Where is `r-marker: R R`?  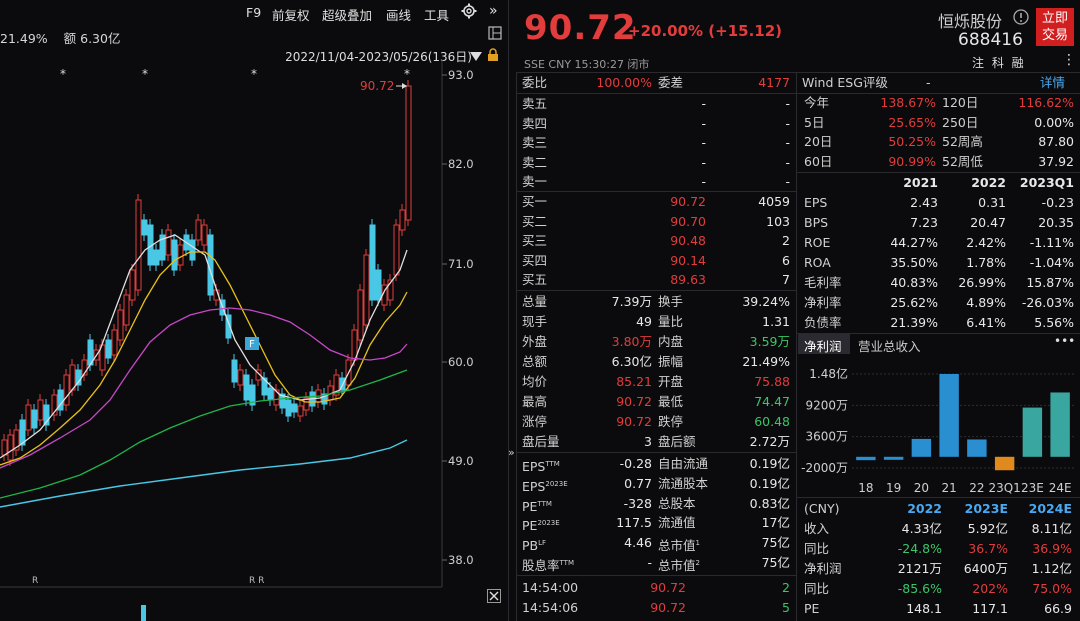 r-marker: R R is located at coordinates (256, 581).